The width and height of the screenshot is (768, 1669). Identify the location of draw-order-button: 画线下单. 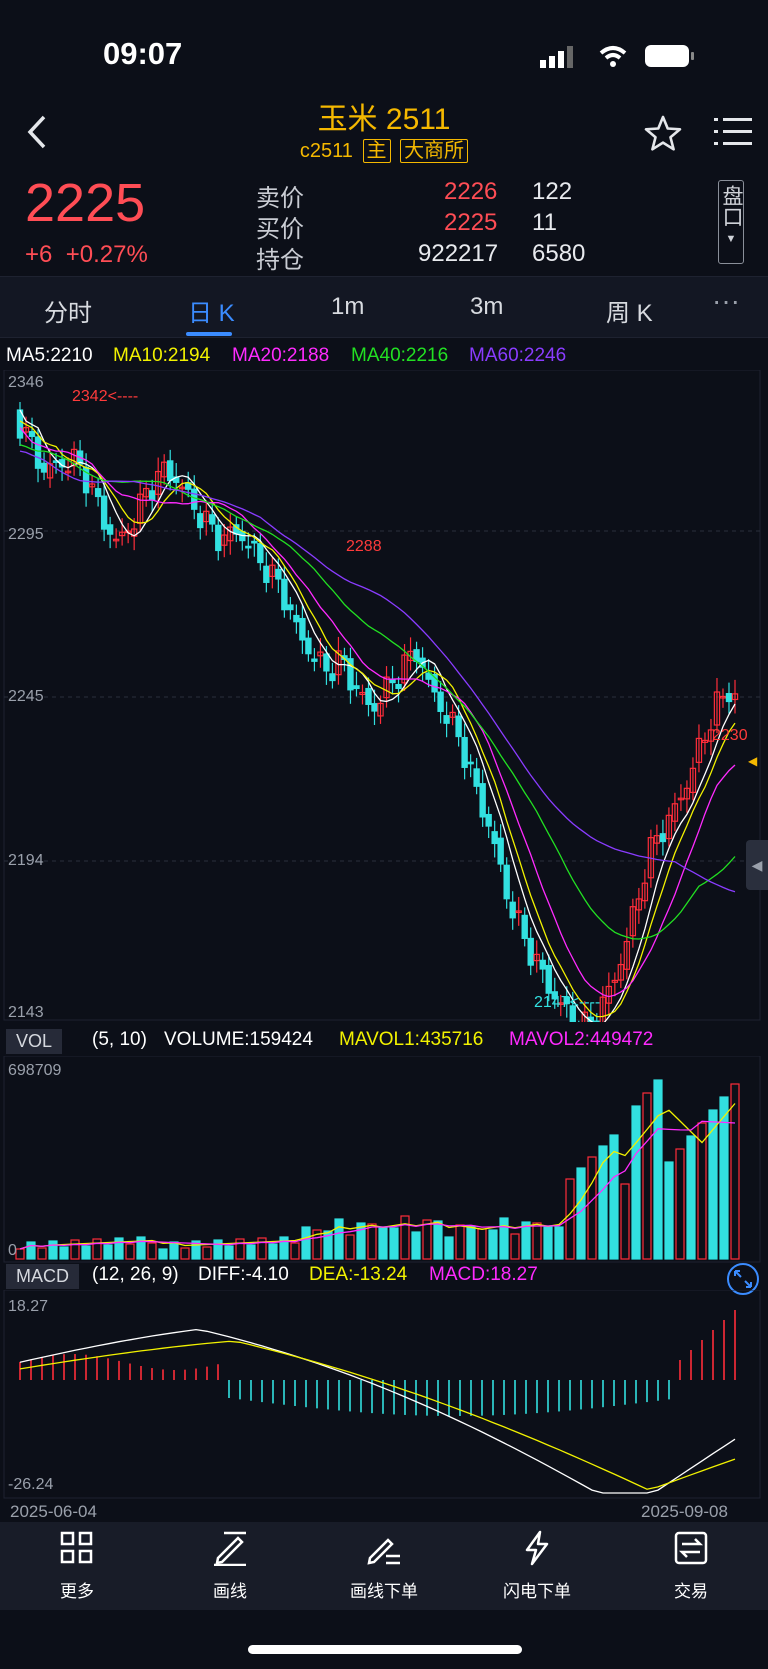
(384, 1566).